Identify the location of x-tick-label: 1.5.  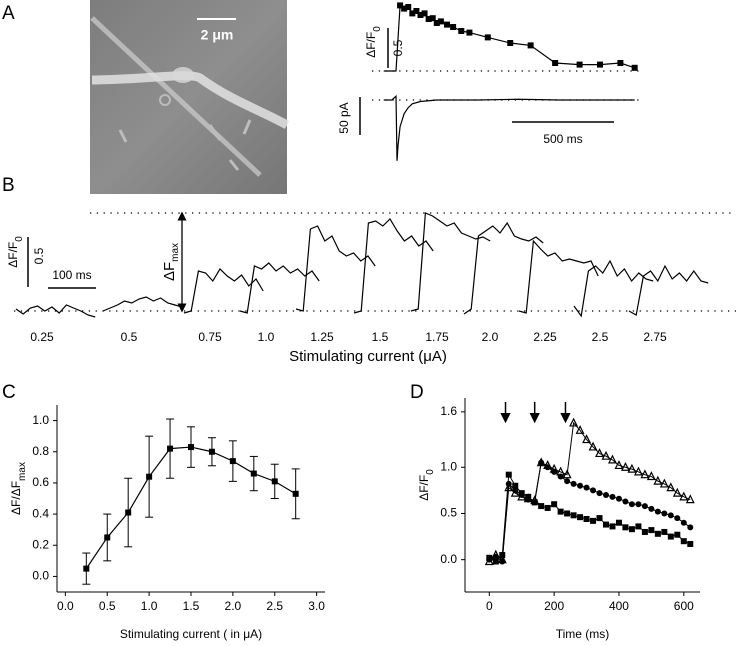
(191, 606).